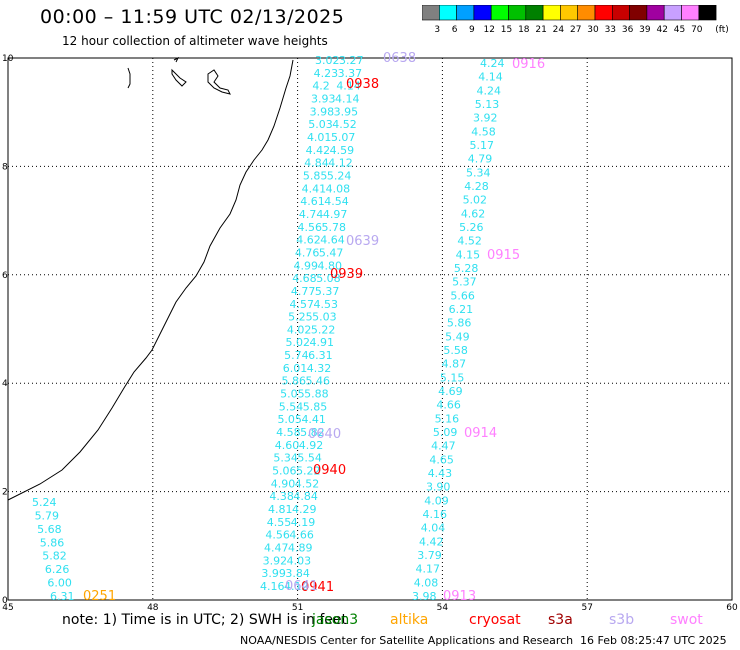 The width and height of the screenshot is (740, 650). I want to click on wave-height-value: 5.08, so click(328, 278).